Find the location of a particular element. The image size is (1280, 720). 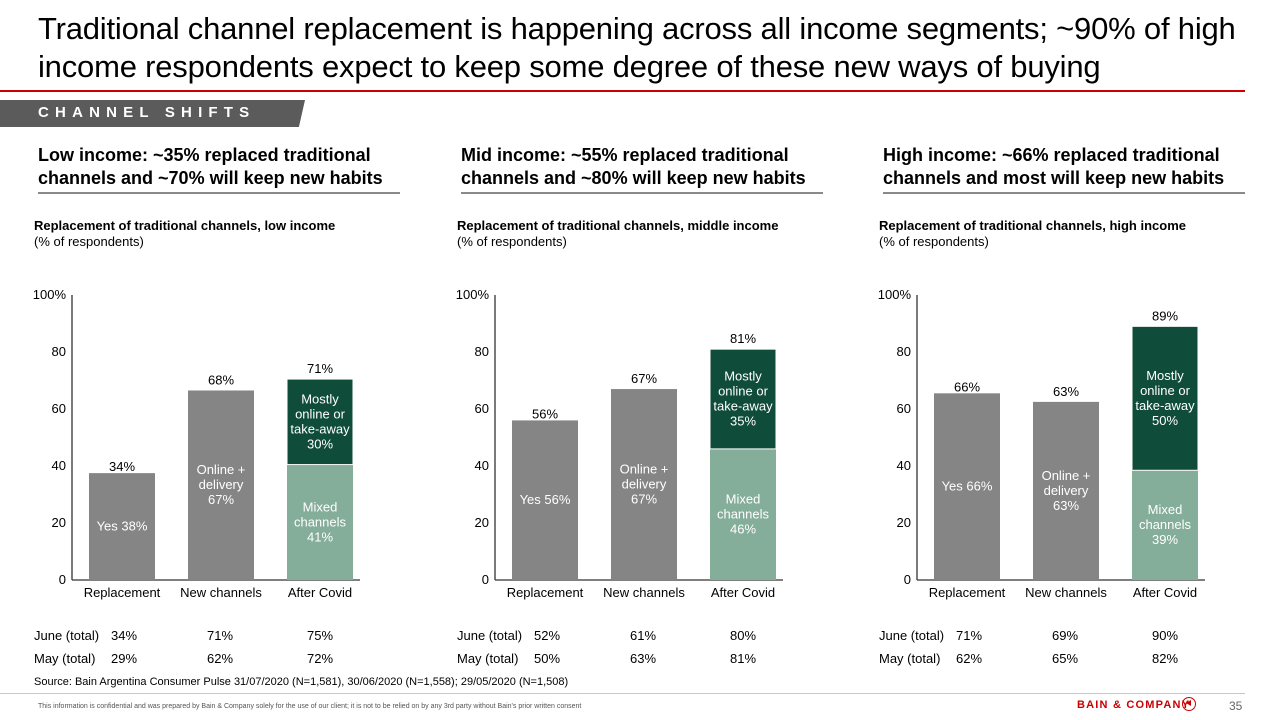

cell-new-channels: 69% is located at coordinates (1065, 635).